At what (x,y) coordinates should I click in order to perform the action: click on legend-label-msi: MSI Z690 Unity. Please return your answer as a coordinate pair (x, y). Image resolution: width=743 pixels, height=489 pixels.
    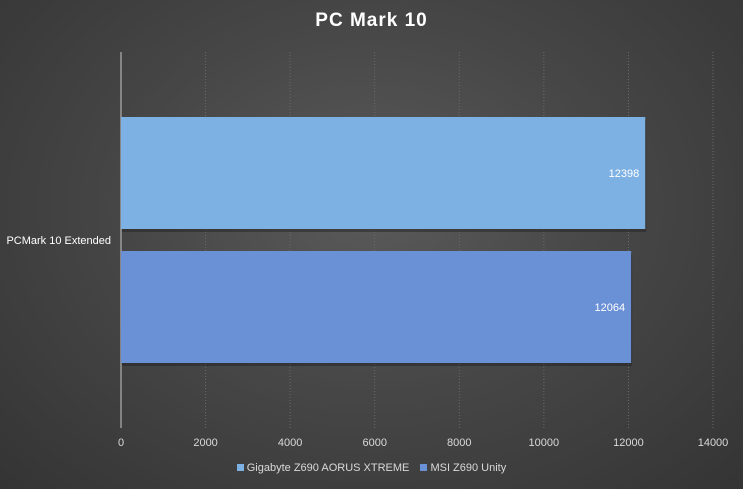
    Looking at the image, I should click on (468, 468).